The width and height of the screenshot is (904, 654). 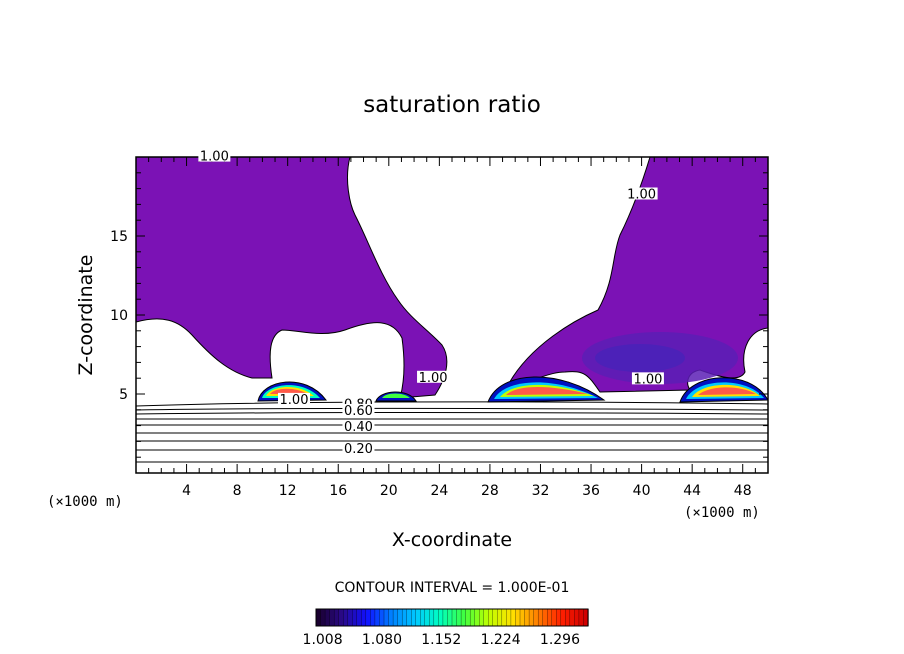 I want to click on colorbar, so click(x=452, y=617).